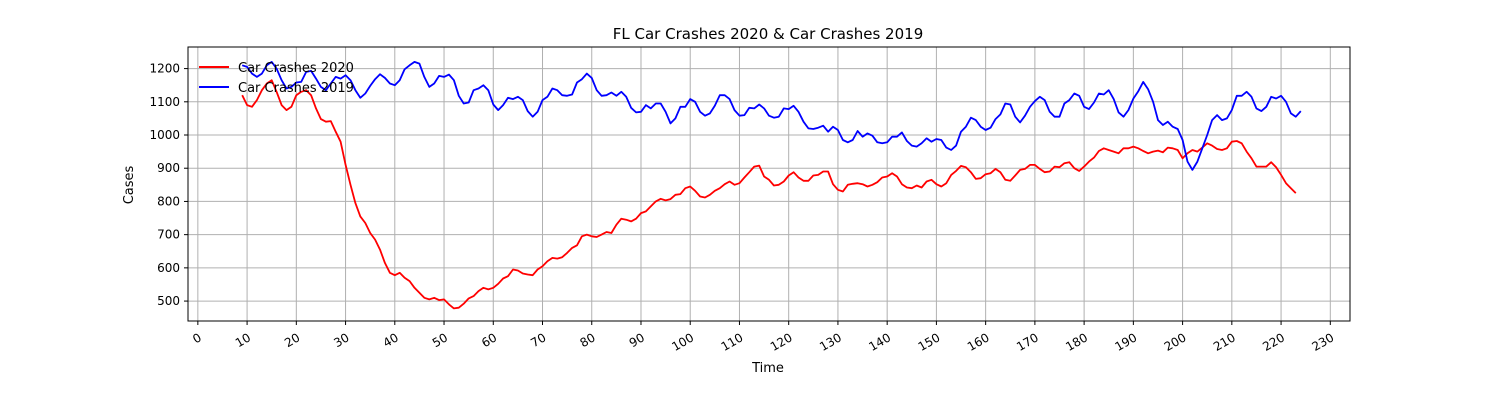 This screenshot has width=1500, height=400. What do you see at coordinates (243, 340) in the screenshot?
I see `x-tick-label: 10` at bounding box center [243, 340].